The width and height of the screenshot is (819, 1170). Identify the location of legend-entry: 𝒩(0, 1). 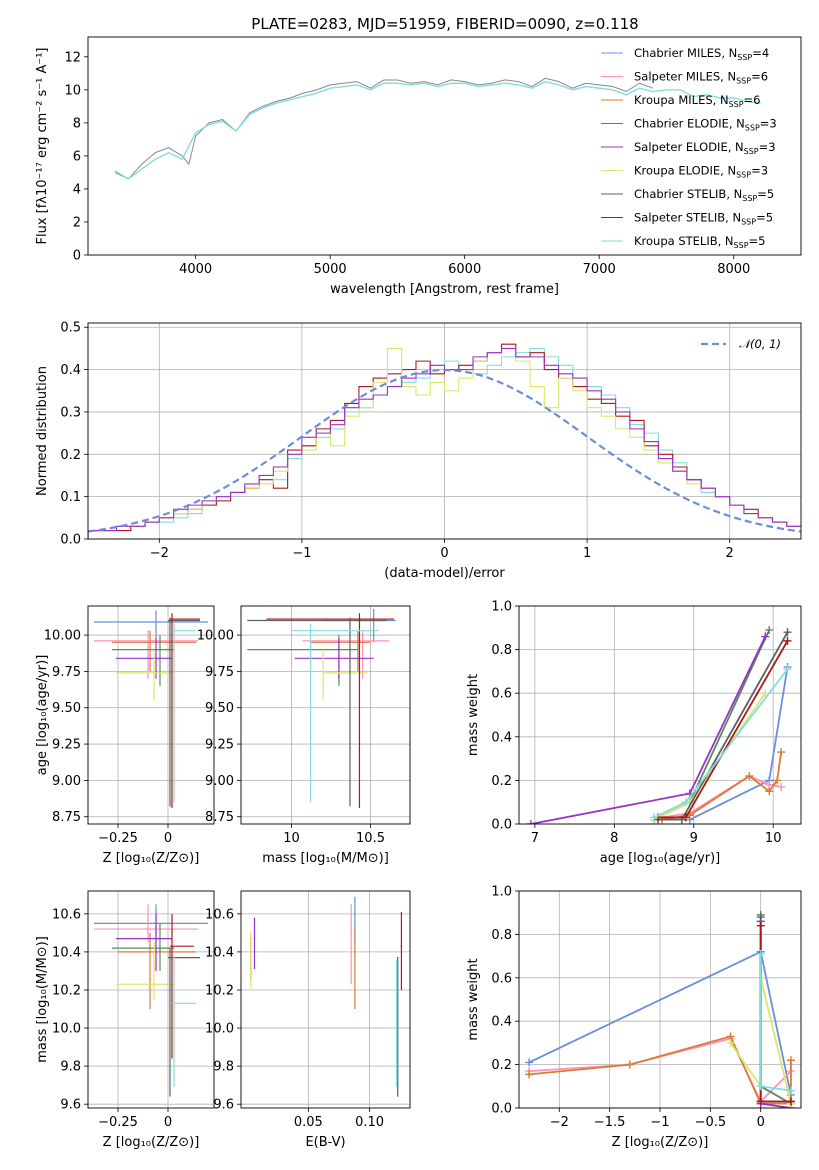
(760, 344).